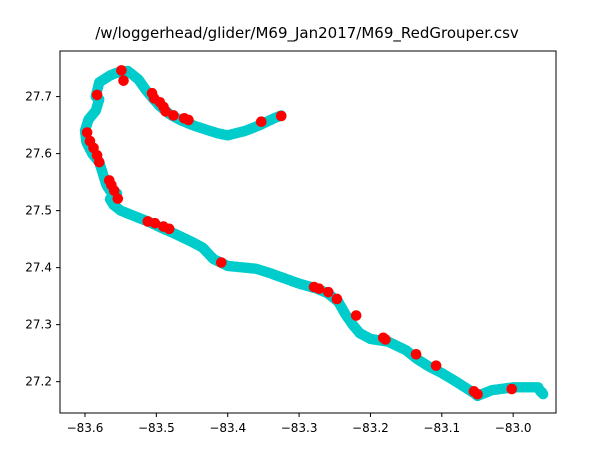  Describe the element at coordinates (513, 428) in the screenshot. I see `x-tick-label: −83.0` at that location.